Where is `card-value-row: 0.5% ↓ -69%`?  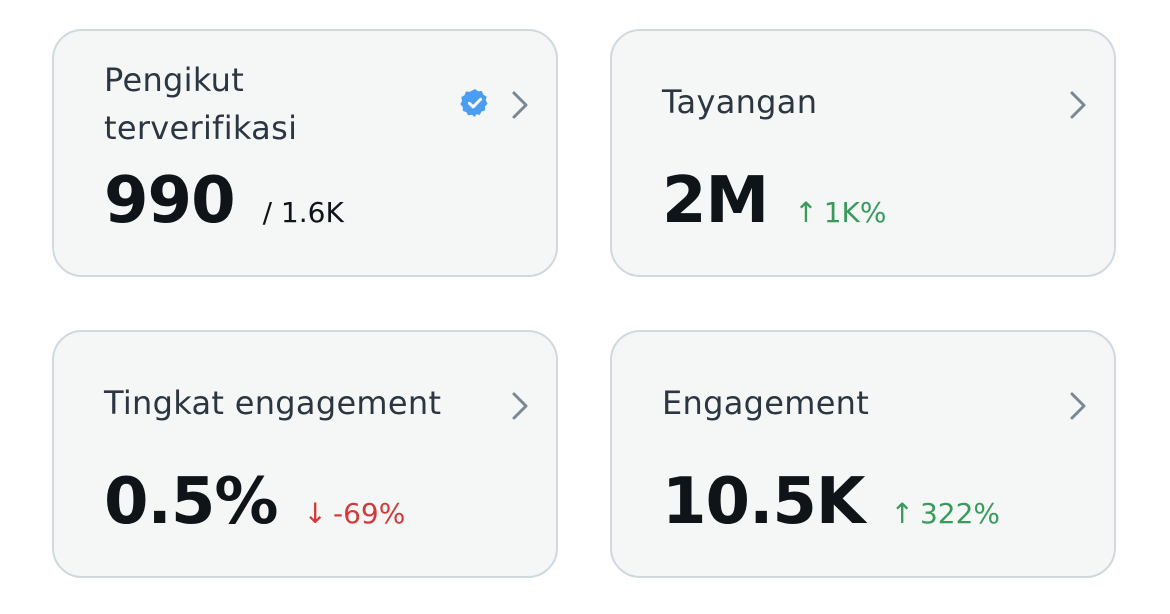
card-value-row: 0.5% ↓ -69% is located at coordinates (254, 502).